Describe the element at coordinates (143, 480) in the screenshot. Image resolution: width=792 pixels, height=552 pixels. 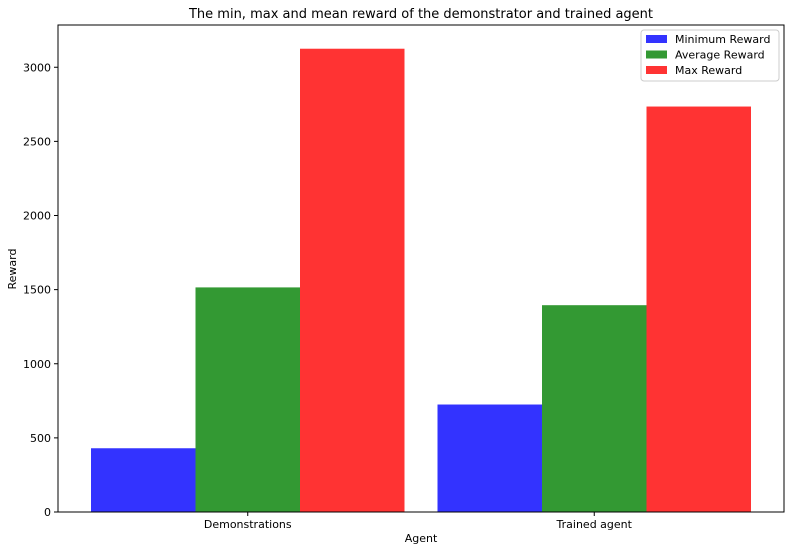
I see `bar-minimum-reward-demonstrations` at that location.